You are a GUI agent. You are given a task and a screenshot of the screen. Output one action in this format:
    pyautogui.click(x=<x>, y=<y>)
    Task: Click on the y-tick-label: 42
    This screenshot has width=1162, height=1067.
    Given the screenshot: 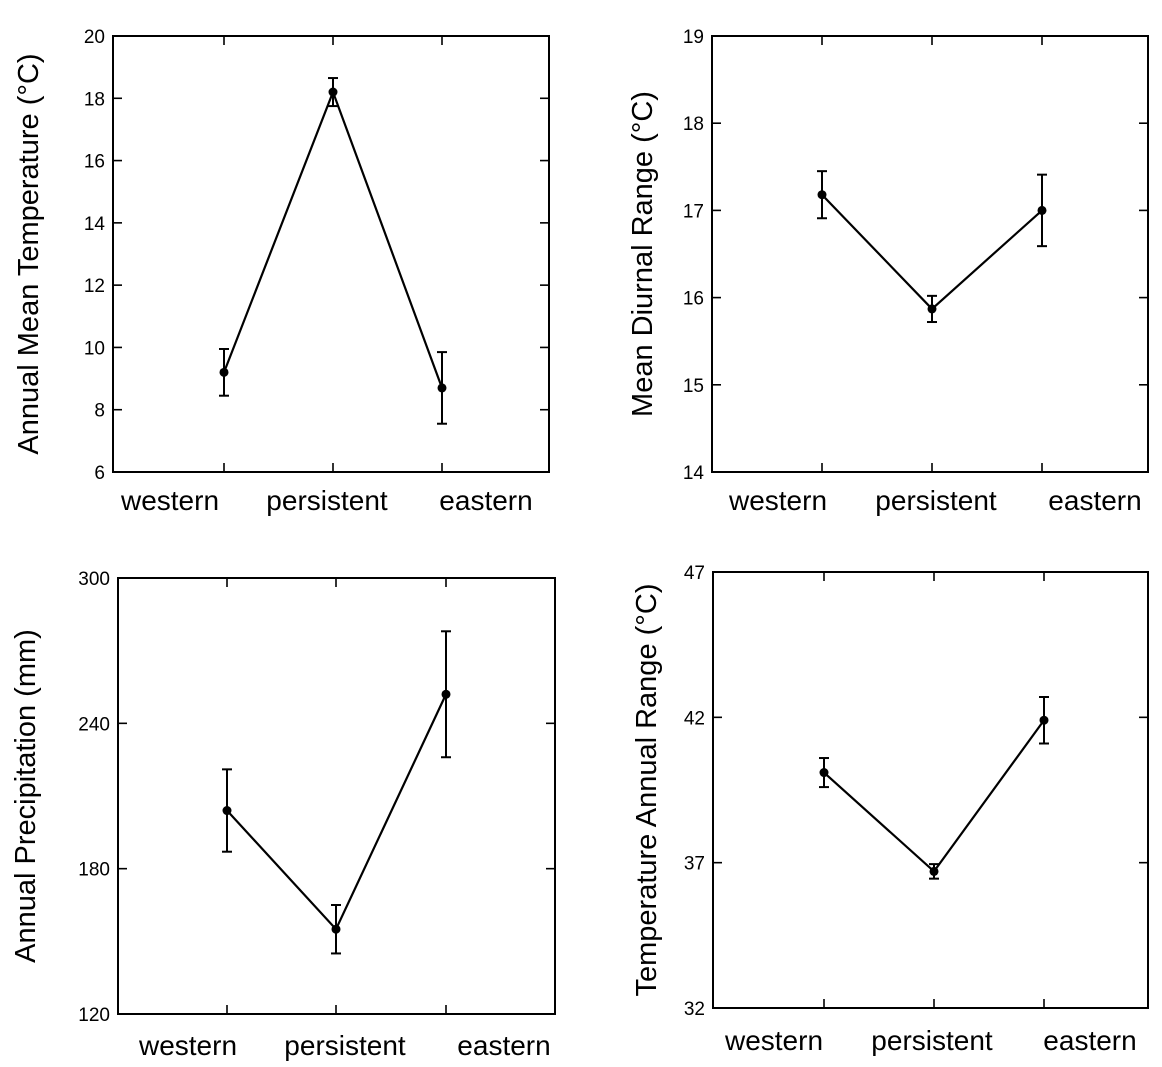 What is the action you would take?
    pyautogui.click(x=694, y=718)
    